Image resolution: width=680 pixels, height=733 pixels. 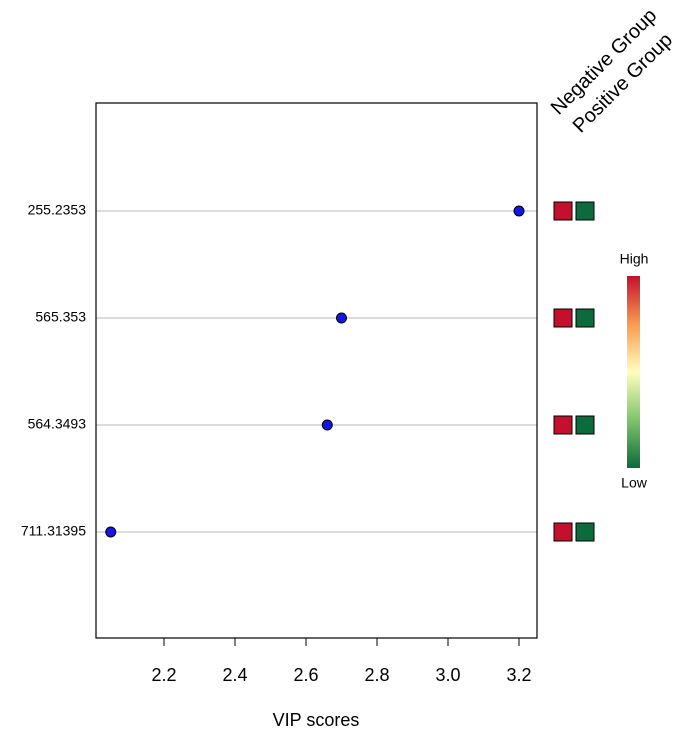 What do you see at coordinates (57, 424) in the screenshot?
I see `y-tick-label: 564.3493` at bounding box center [57, 424].